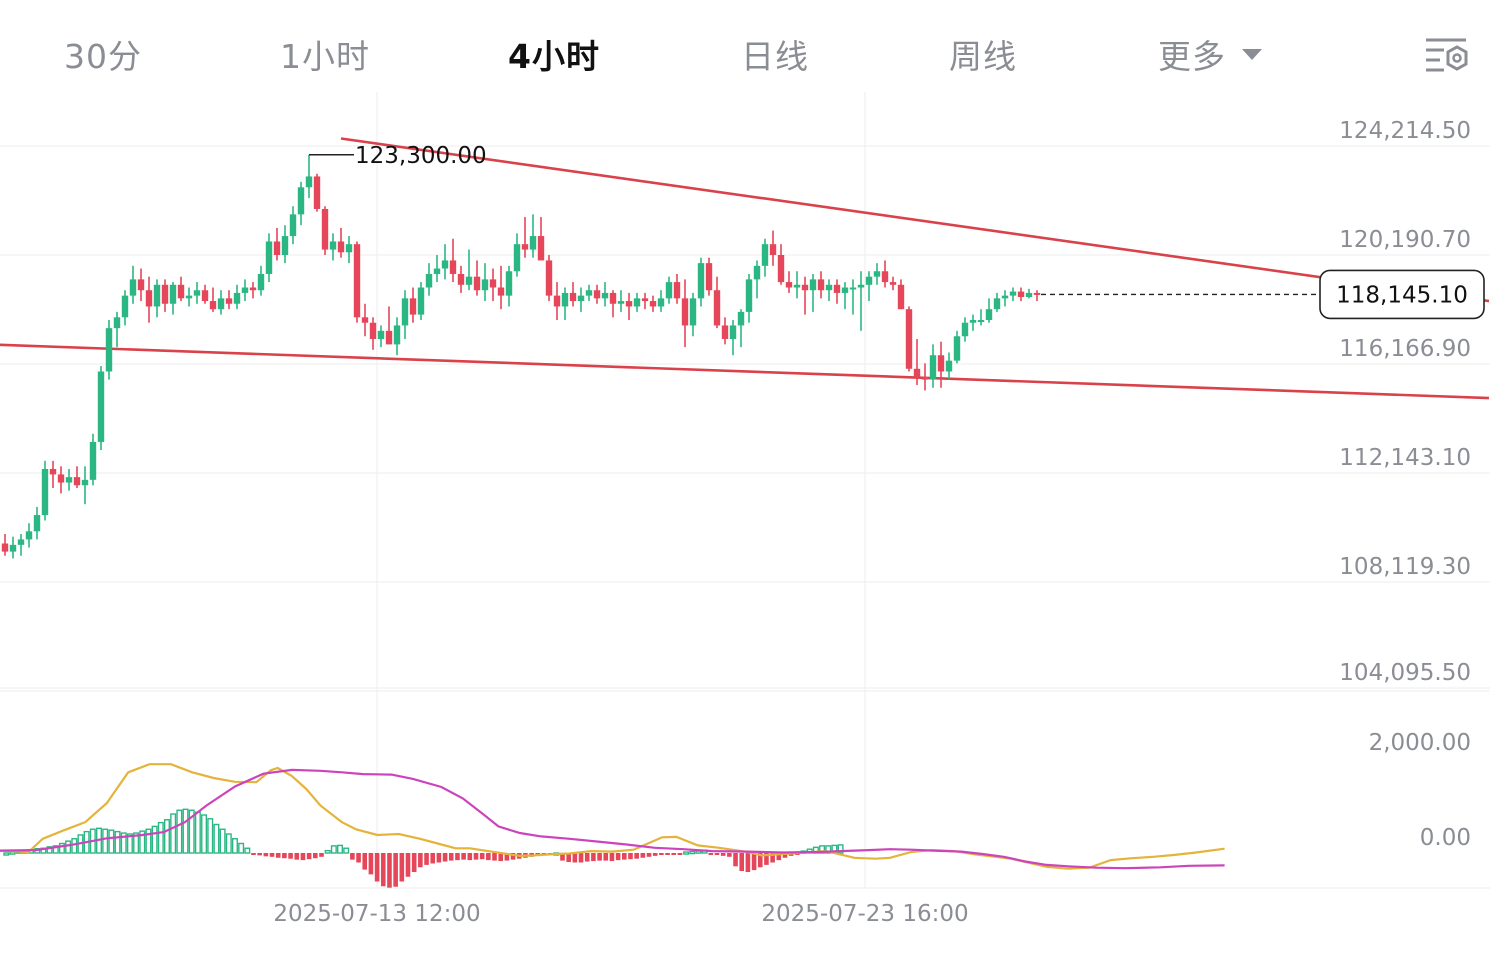 The image size is (1512, 961). I want to click on price-axis-label: 108,119.30, so click(1405, 567).